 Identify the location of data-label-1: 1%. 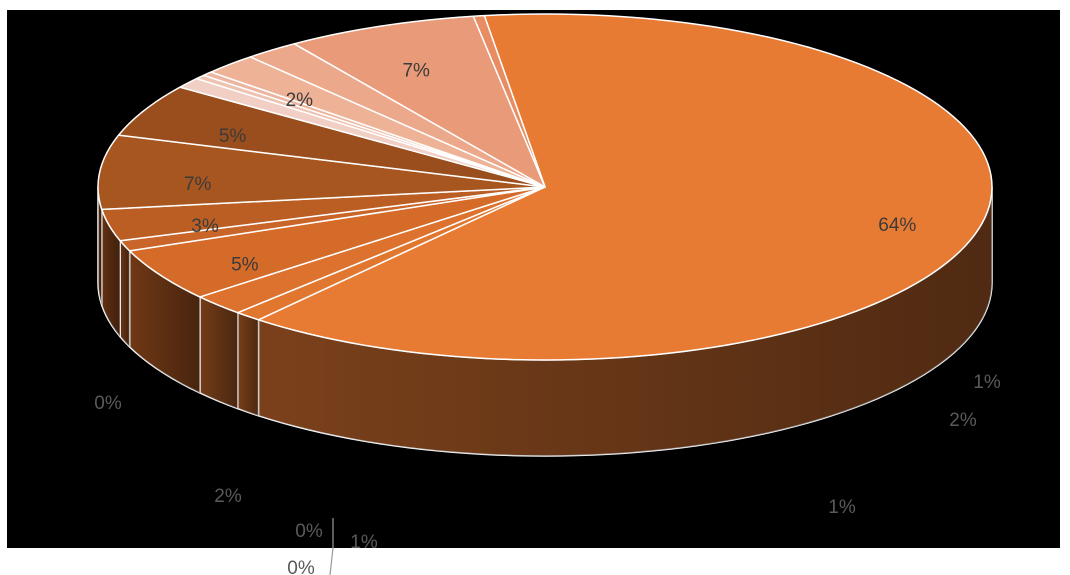
(987, 382).